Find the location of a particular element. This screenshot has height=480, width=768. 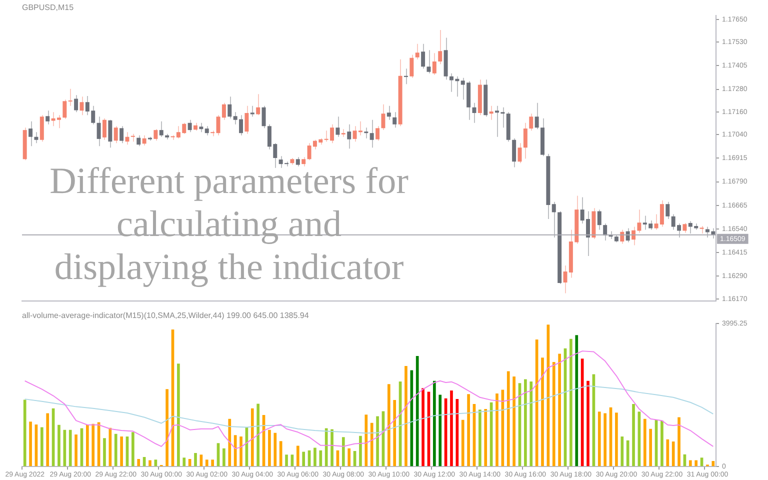

chart-title: all-volume-average-indicator(M15)(10,SMA,25,Wilder,44) 199.00 645.00 1385.94 is located at coordinates (166, 315).